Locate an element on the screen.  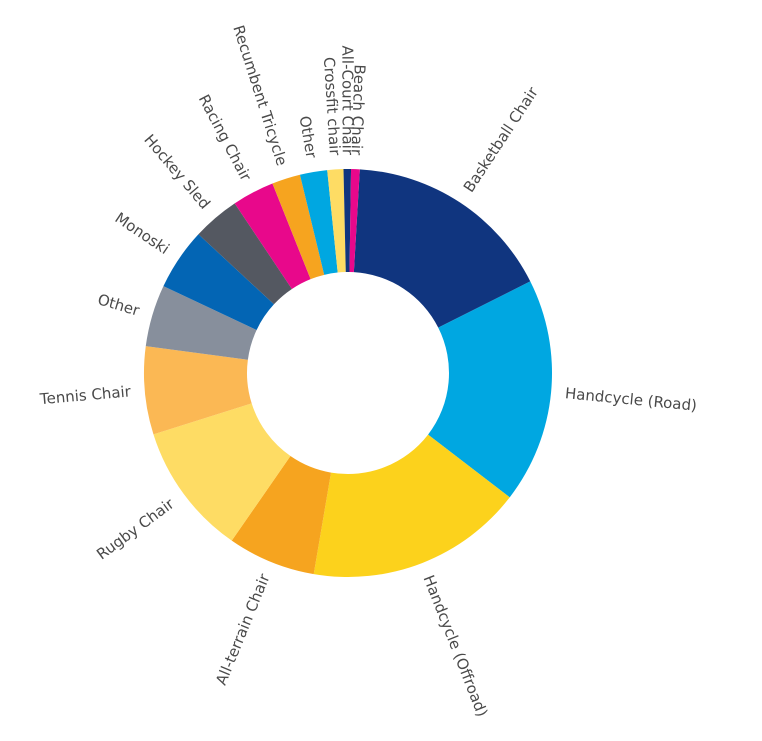
slice-label: Beach Chair is located at coordinates (357, 110).